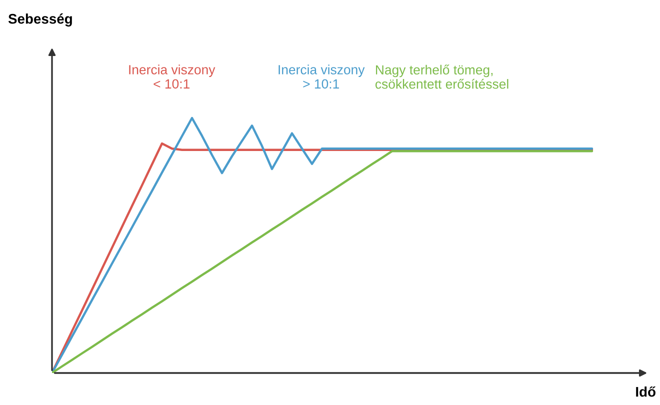 This screenshot has width=660, height=405. What do you see at coordinates (172, 76) in the screenshot?
I see `text: Inercia viszony < 10:1` at bounding box center [172, 76].